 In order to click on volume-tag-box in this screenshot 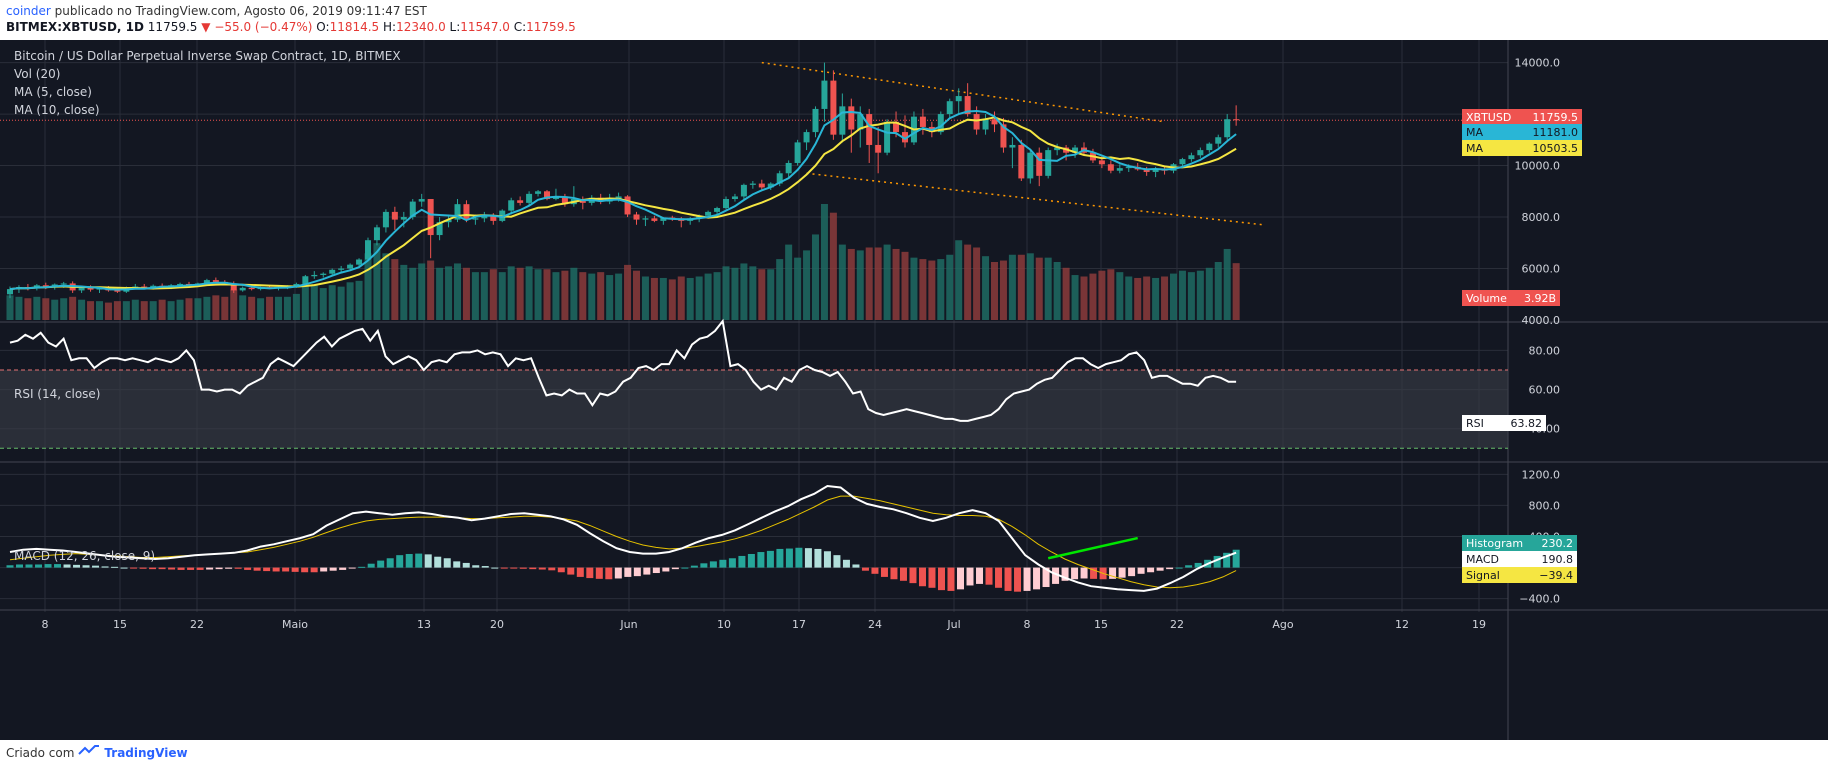, I will do `click(1511, 298)`.